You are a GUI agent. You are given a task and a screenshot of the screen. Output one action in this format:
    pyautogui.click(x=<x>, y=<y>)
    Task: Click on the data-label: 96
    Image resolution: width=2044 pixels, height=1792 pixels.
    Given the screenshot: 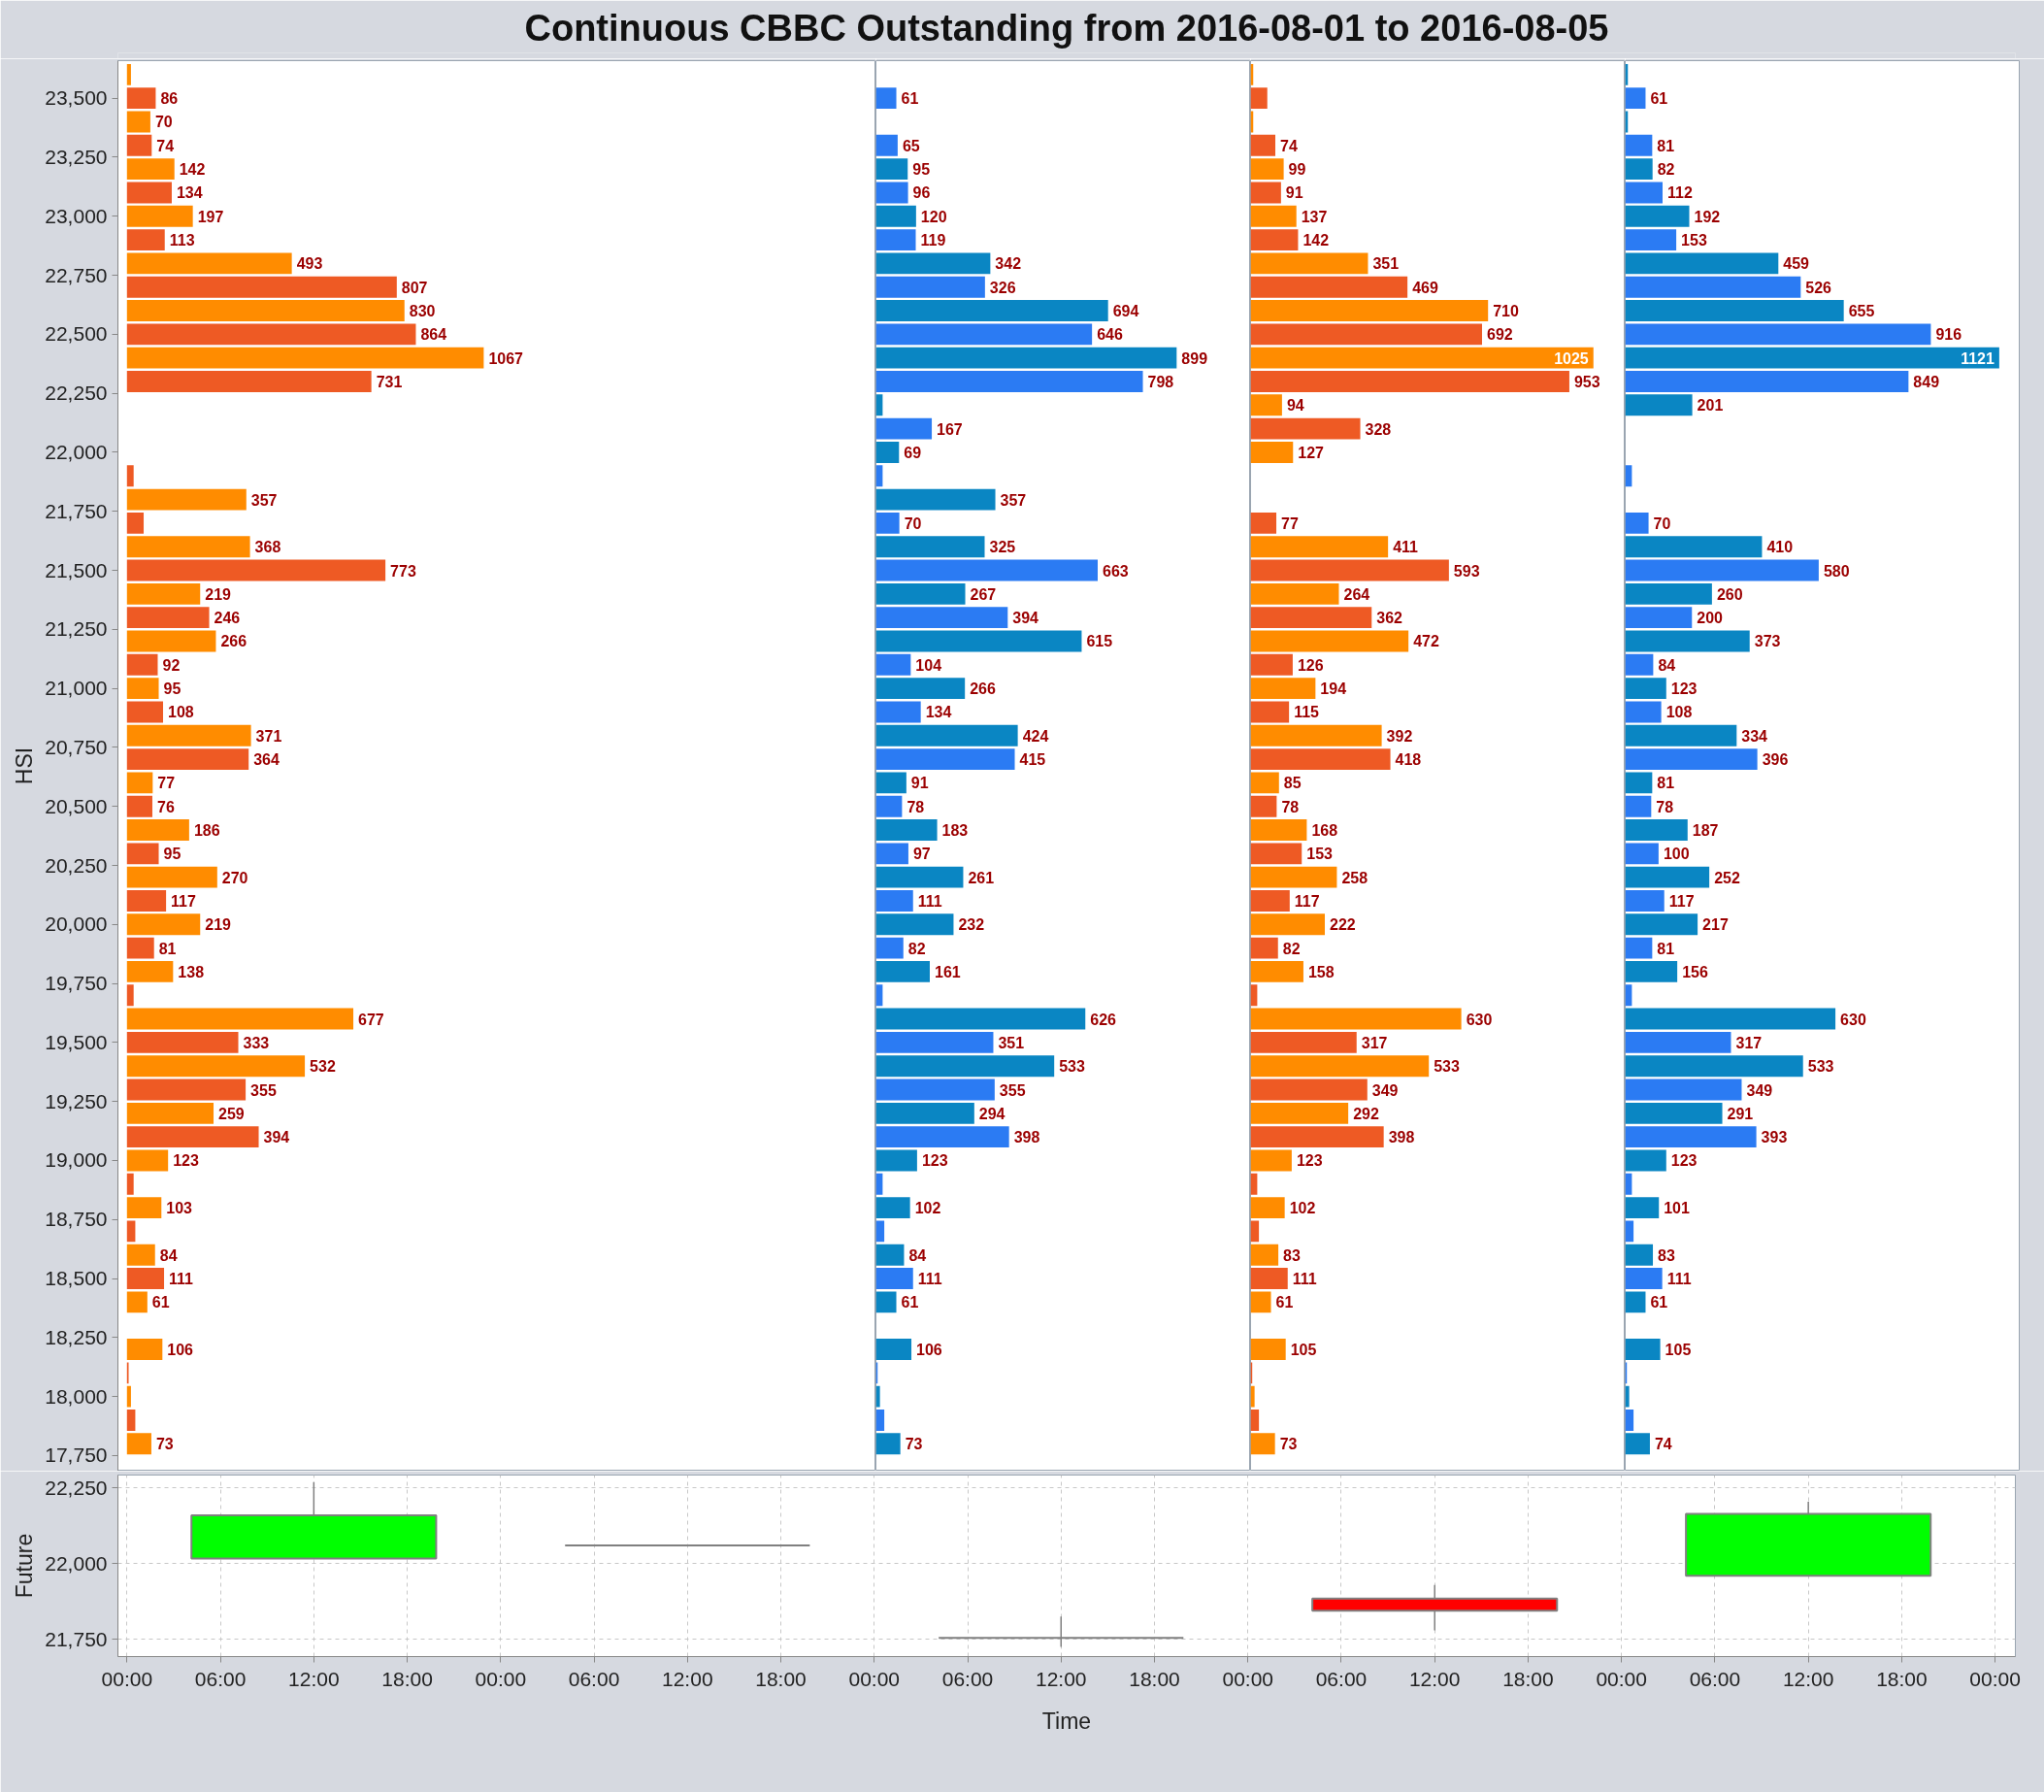 What is the action you would take?
    pyautogui.click(x=921, y=193)
    